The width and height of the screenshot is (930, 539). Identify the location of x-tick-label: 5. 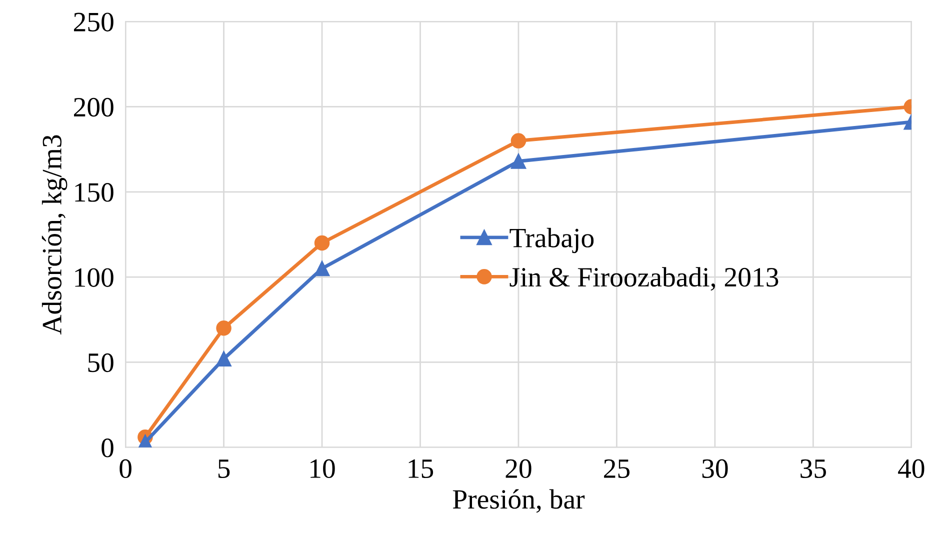
(224, 469).